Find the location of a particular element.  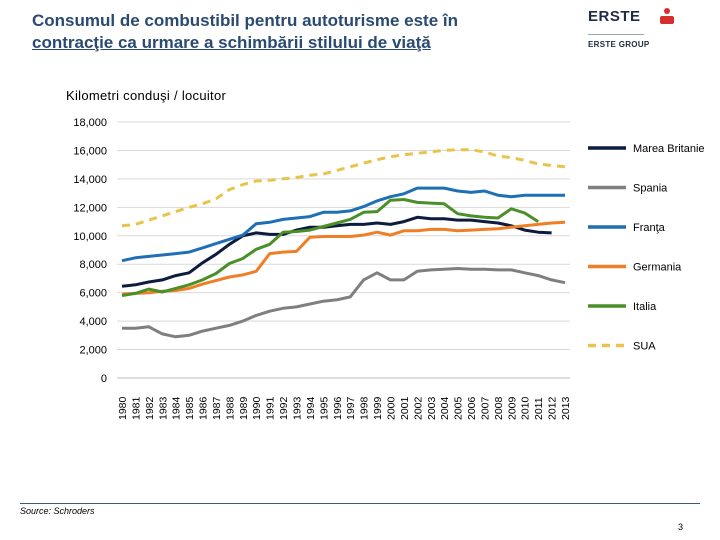

x-tick-label: 1981 is located at coordinates (136, 408).